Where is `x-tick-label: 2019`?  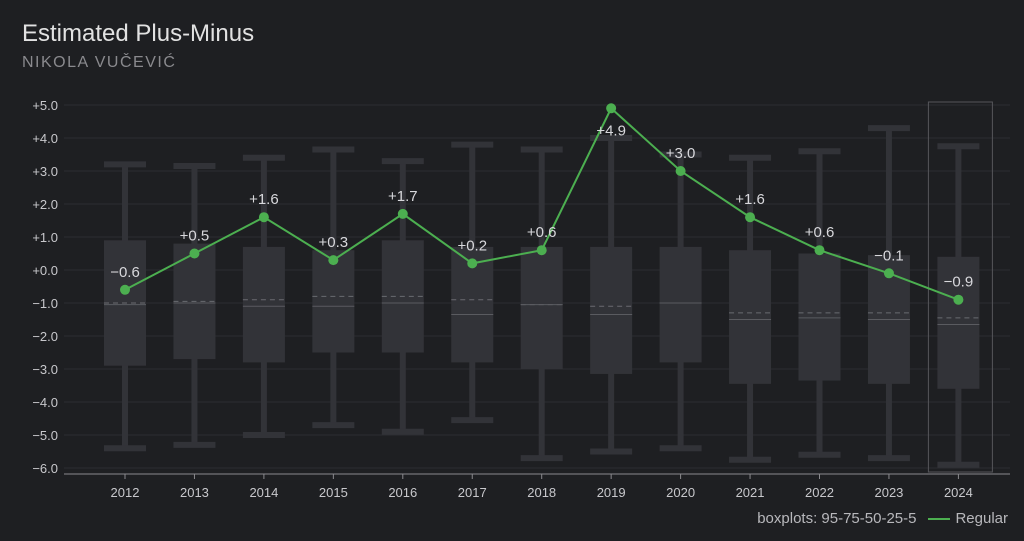
x-tick-label: 2019 is located at coordinates (611, 492).